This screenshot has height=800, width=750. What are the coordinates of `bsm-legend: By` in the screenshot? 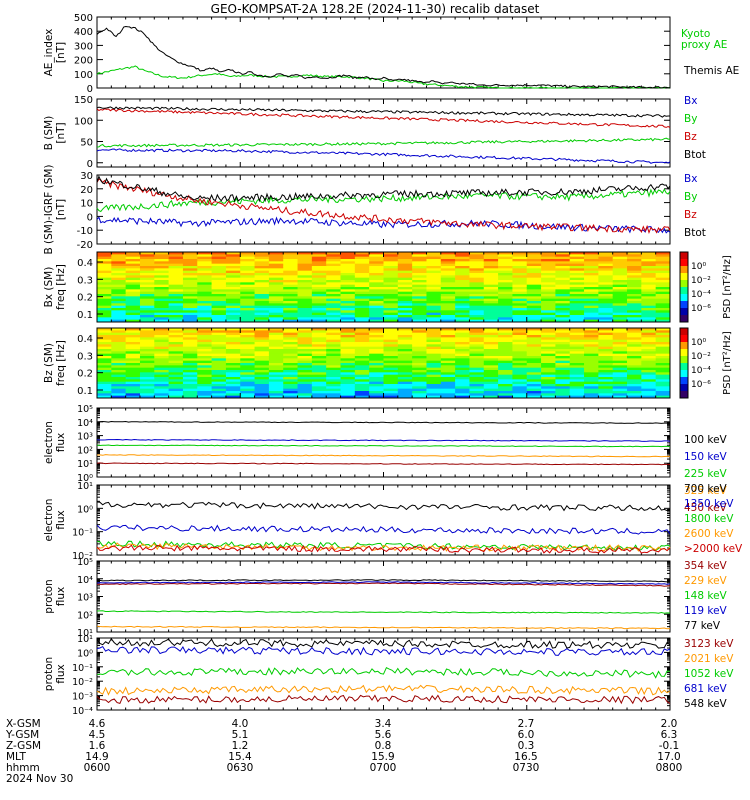 It's located at (690, 119).